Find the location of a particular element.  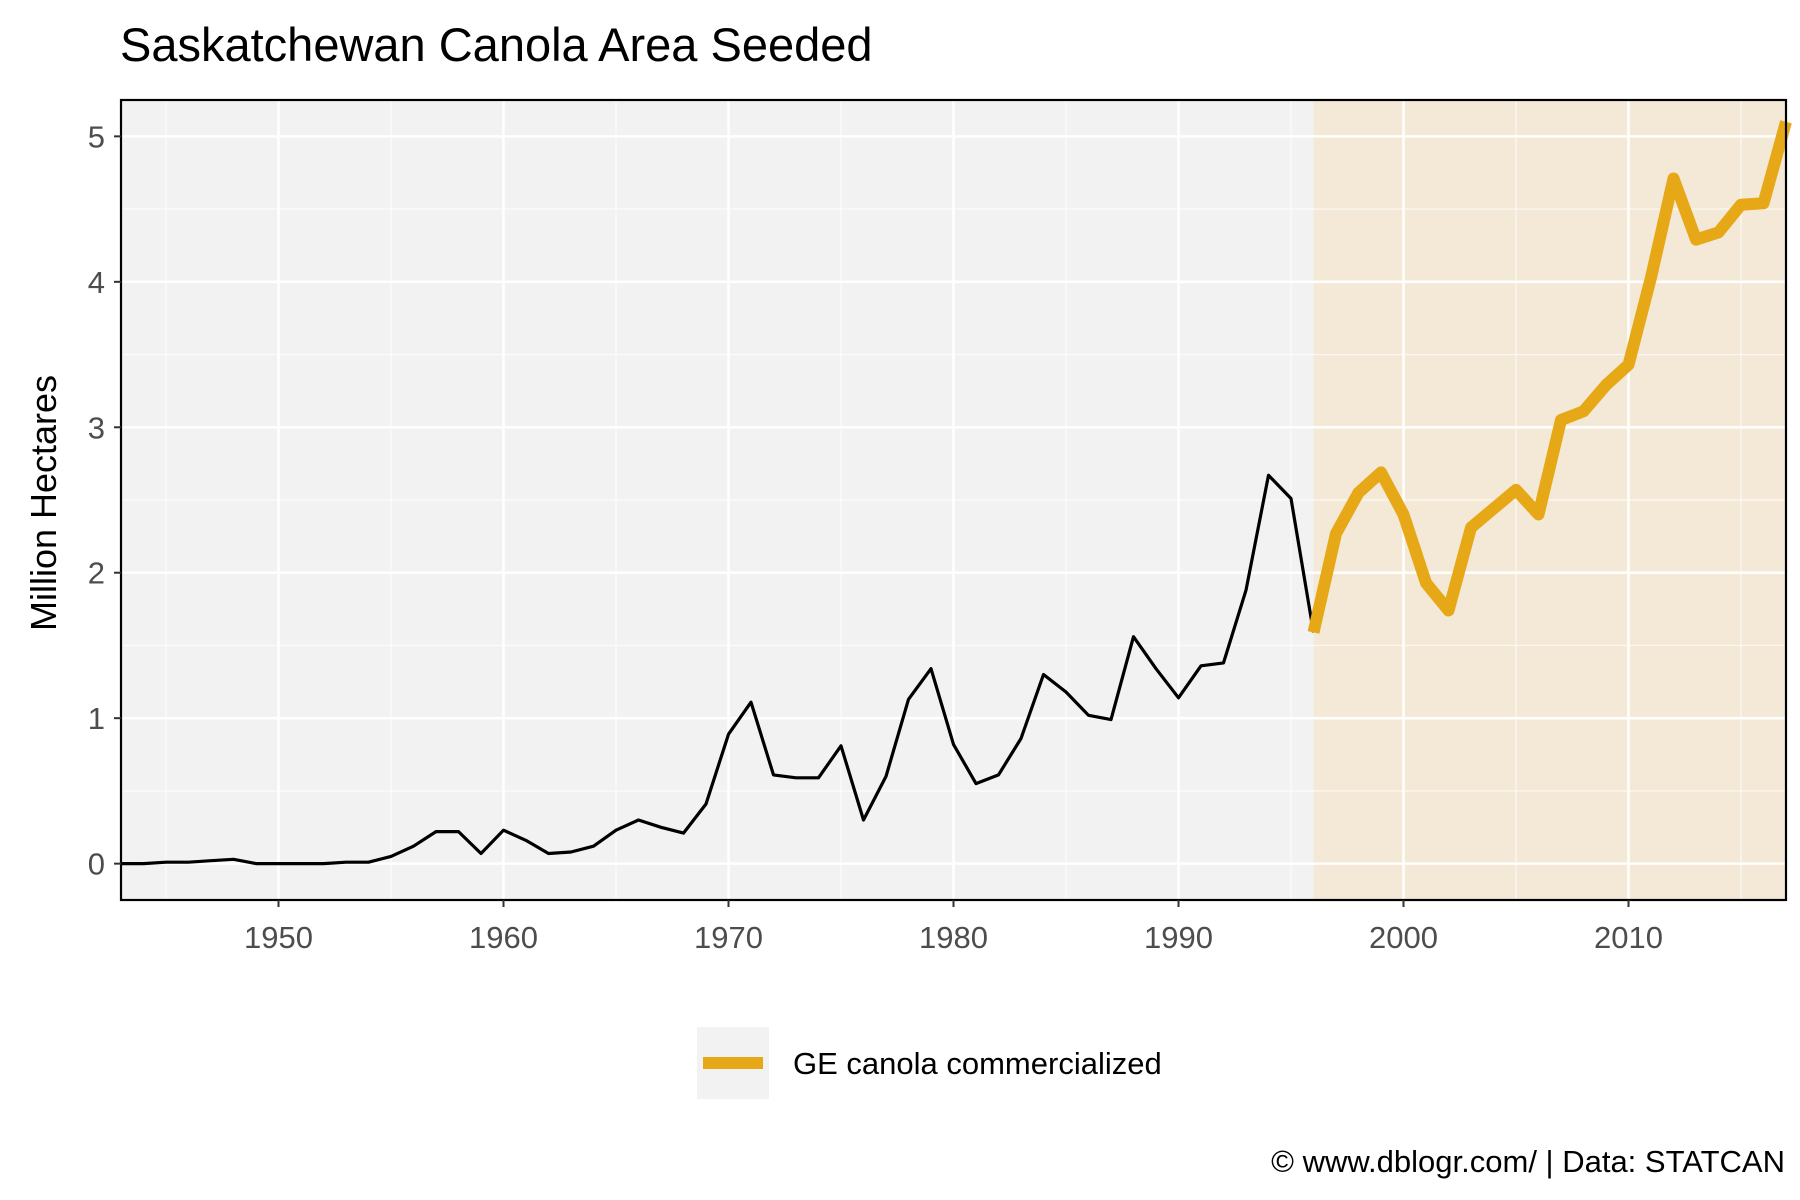

x-tick-label: 1960 is located at coordinates (503, 937).